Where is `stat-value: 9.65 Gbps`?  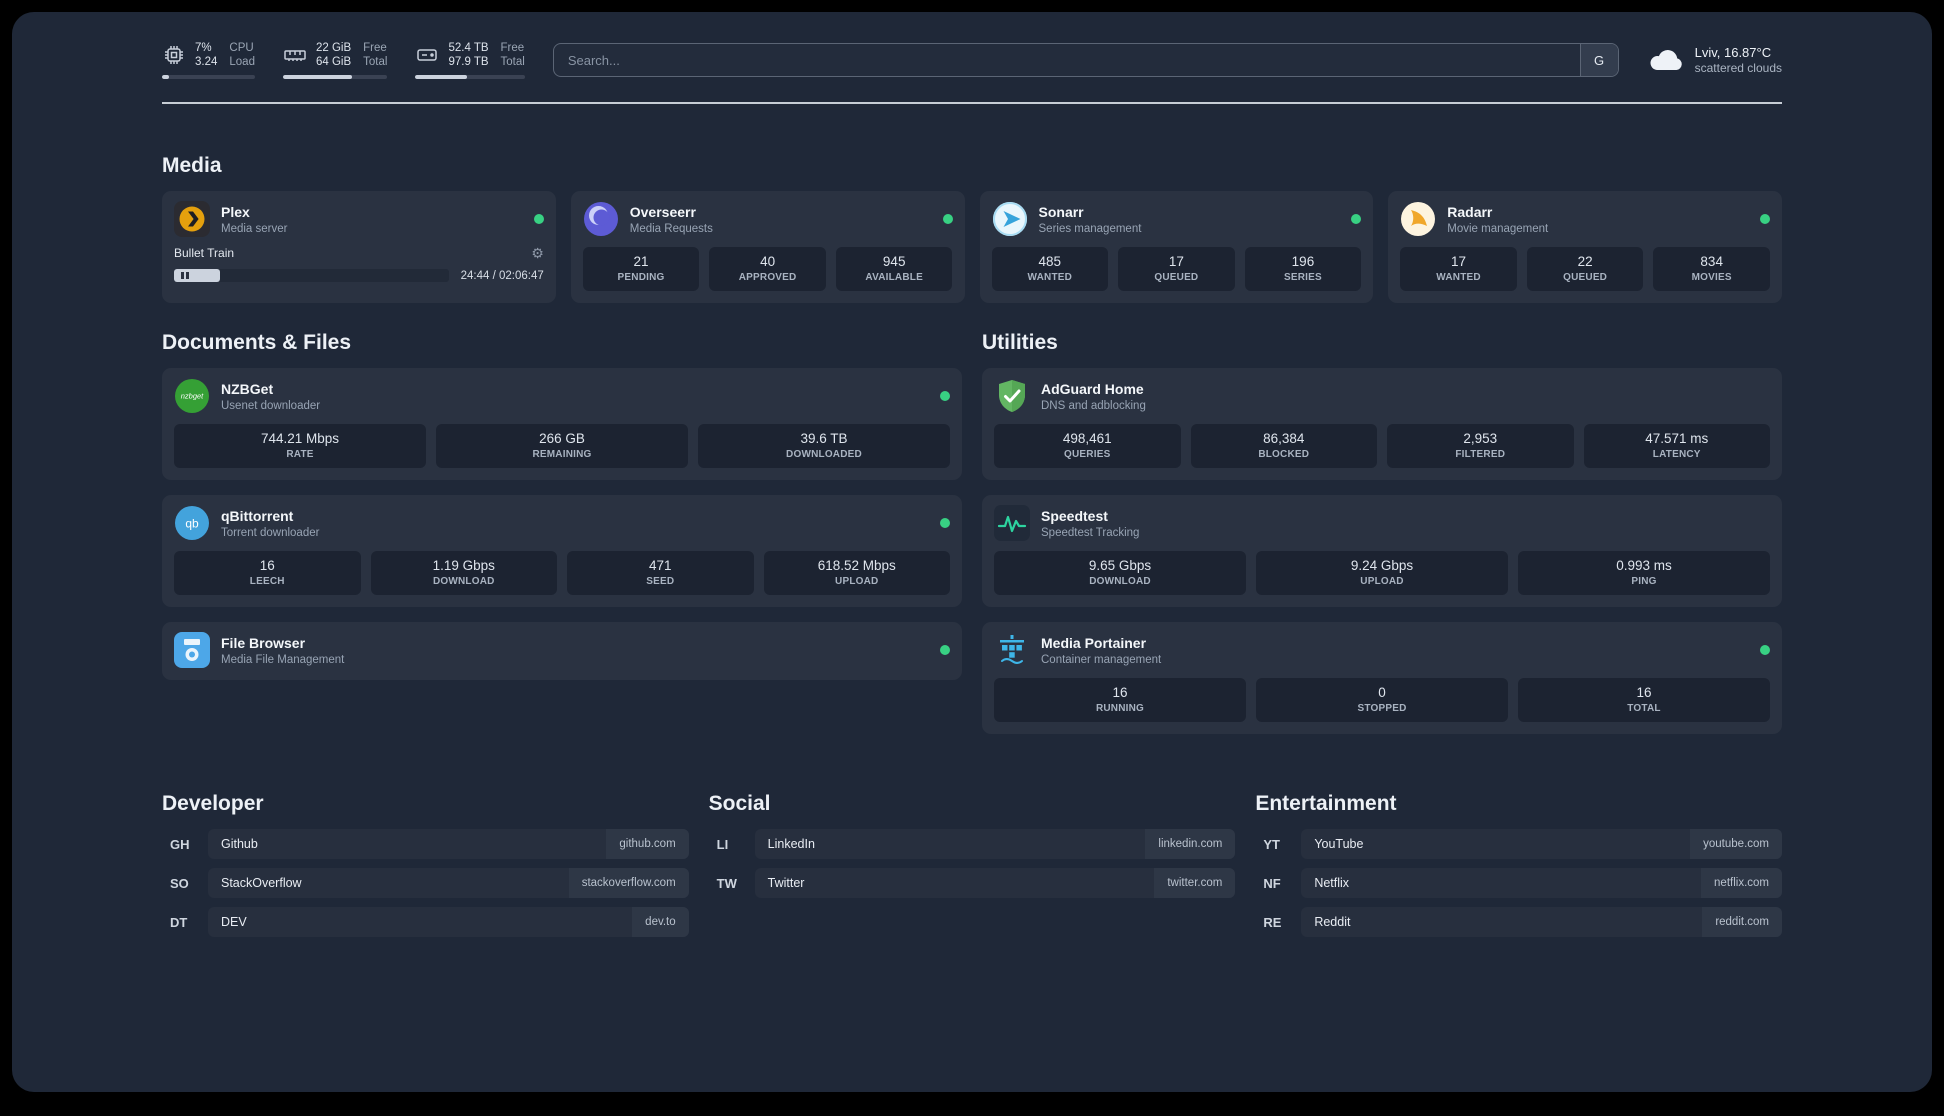
stat-value: 9.65 Gbps is located at coordinates (1120, 565).